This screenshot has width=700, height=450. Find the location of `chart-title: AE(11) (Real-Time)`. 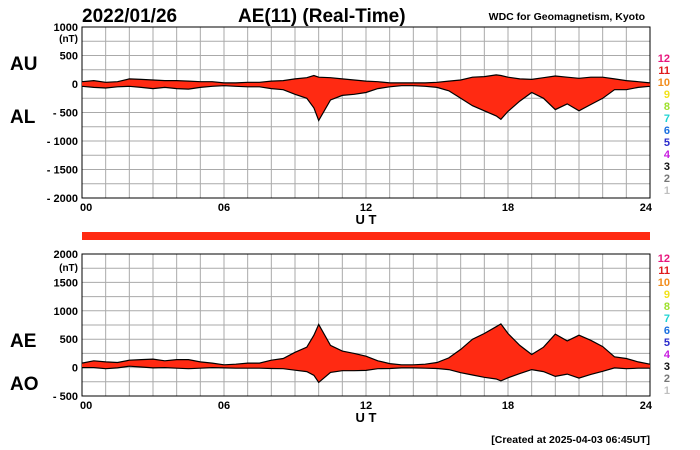

chart-title: AE(11) (Real-Time) is located at coordinates (322, 16).